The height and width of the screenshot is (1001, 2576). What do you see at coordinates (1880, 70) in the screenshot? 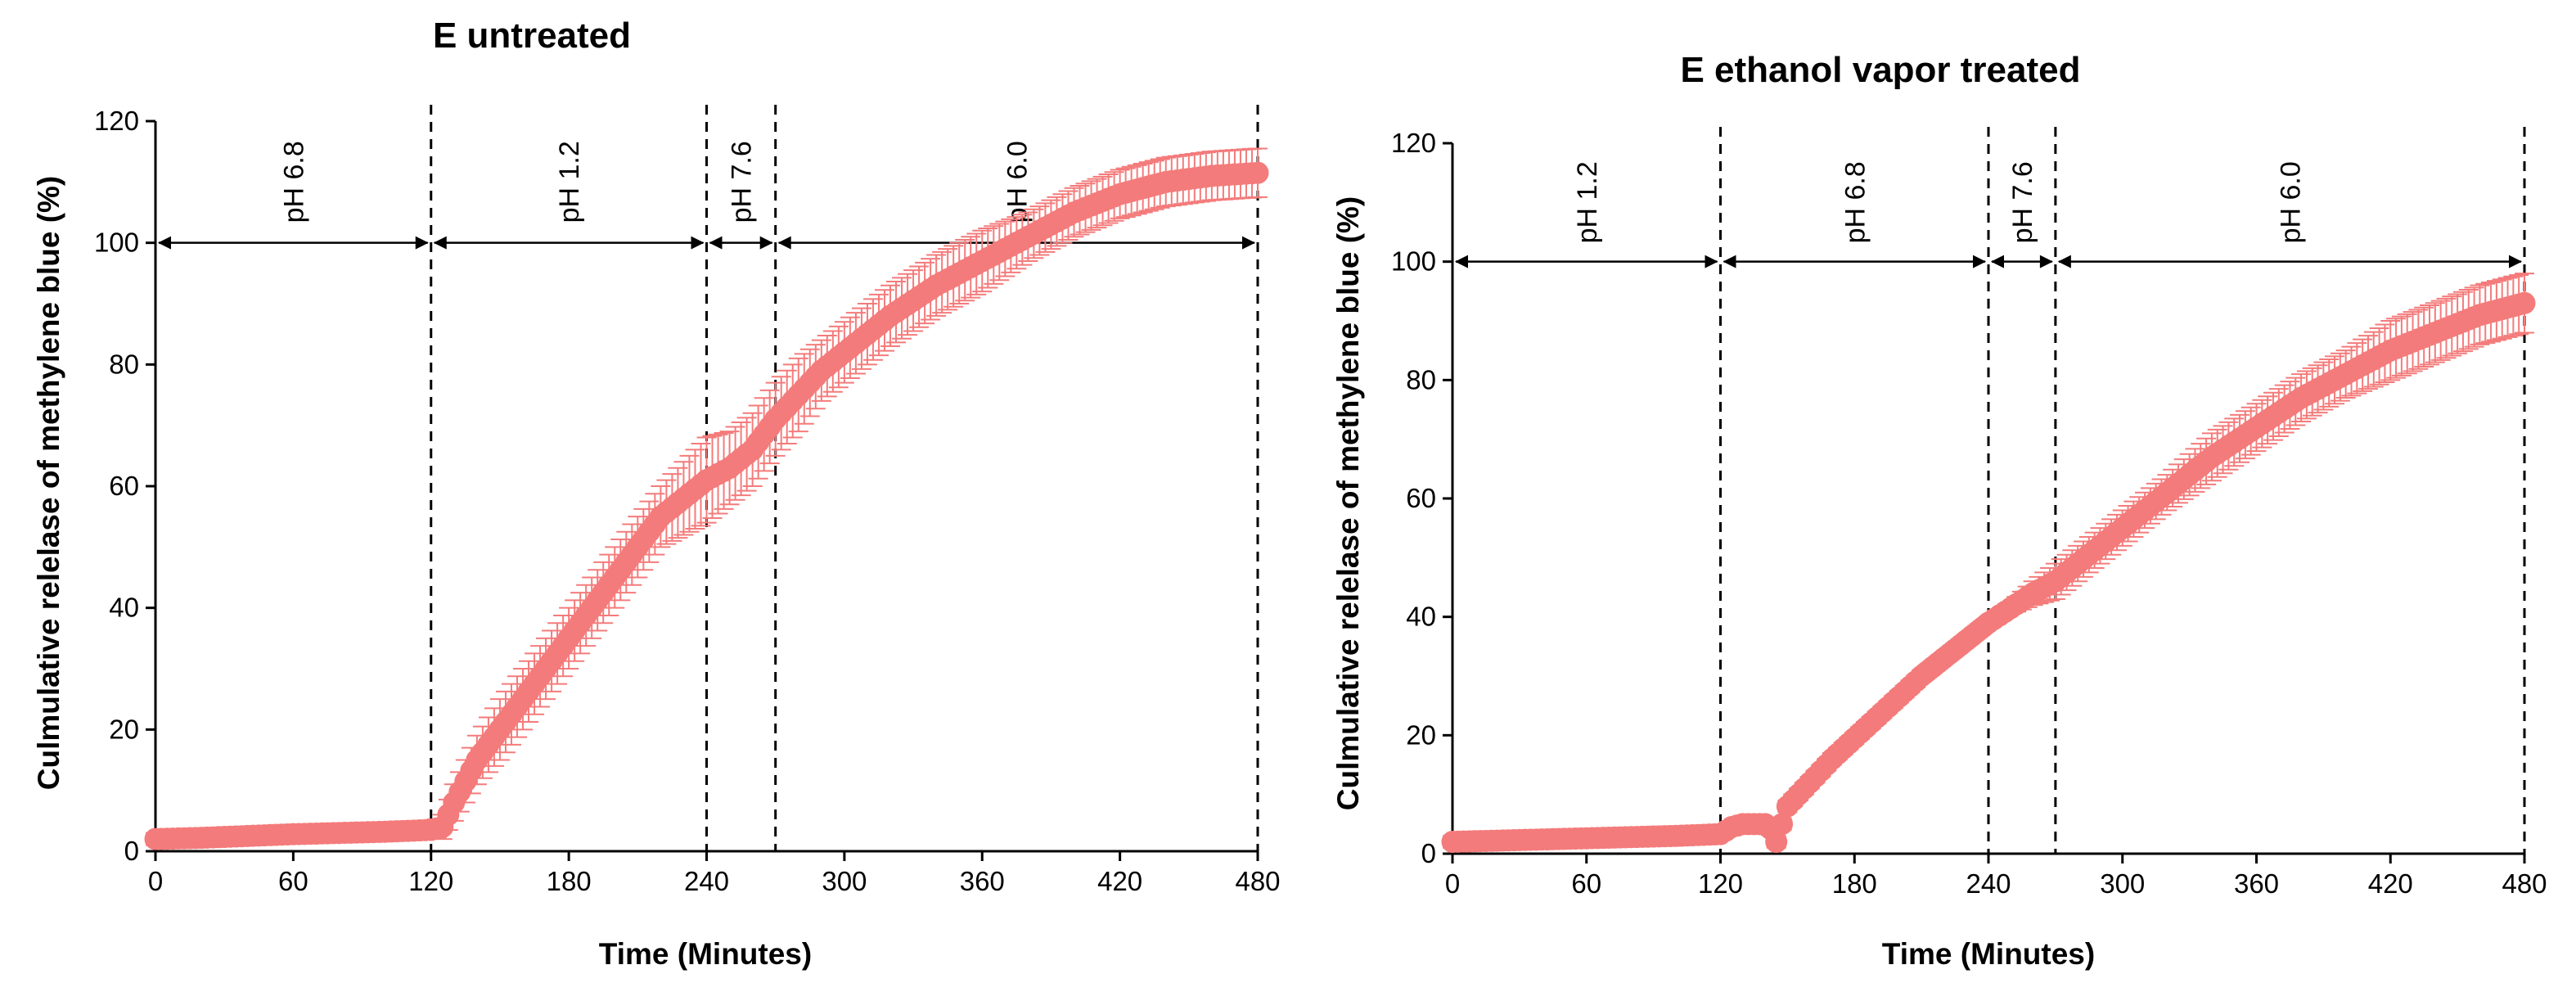
I see `chart-title: E ethanol vapor treated` at bounding box center [1880, 70].